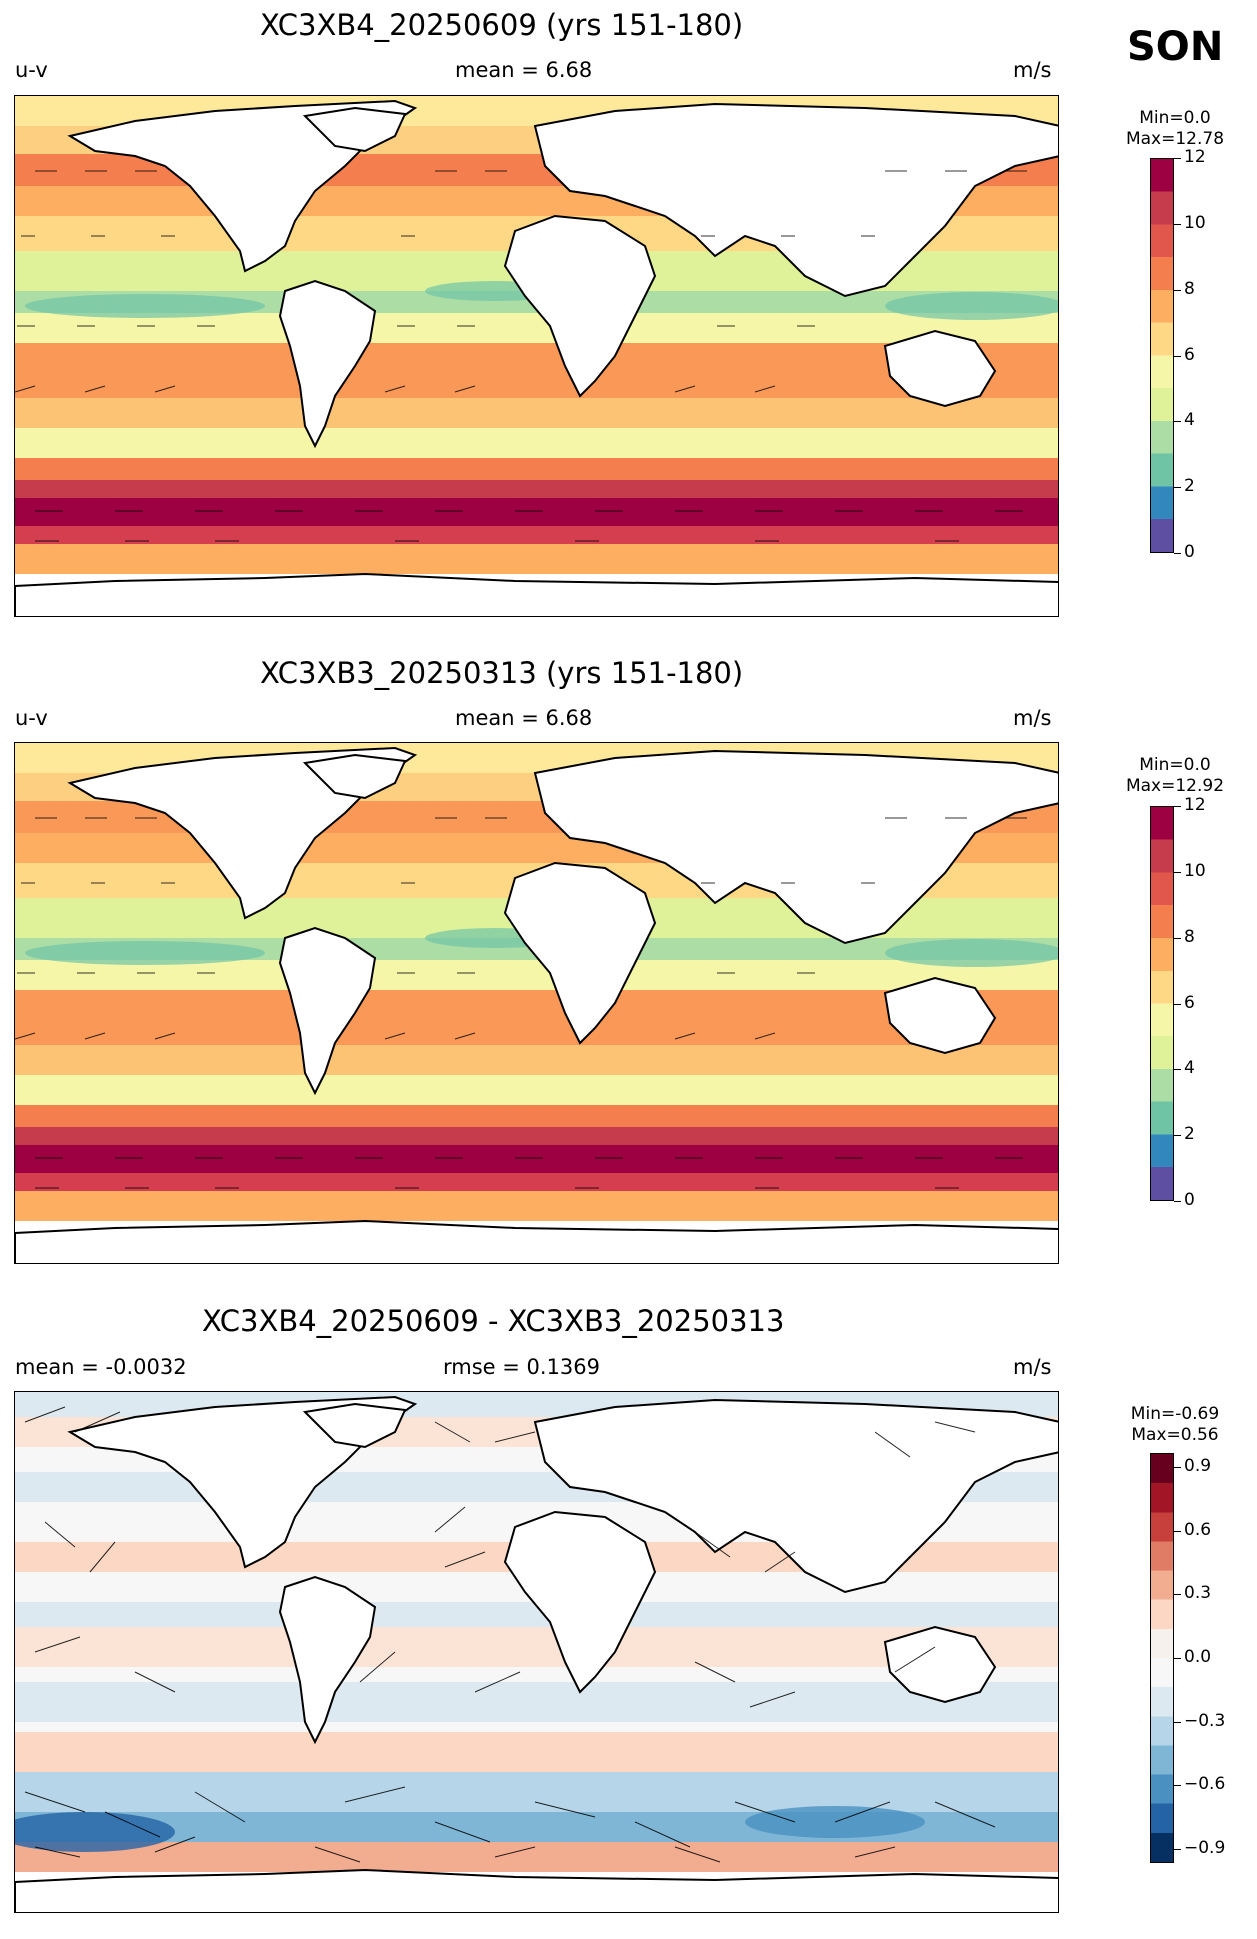 This screenshot has width=1257, height=1939. Describe the element at coordinates (1198, 1657) in the screenshot. I see `colorbar-tick-label: 0.0` at that location.